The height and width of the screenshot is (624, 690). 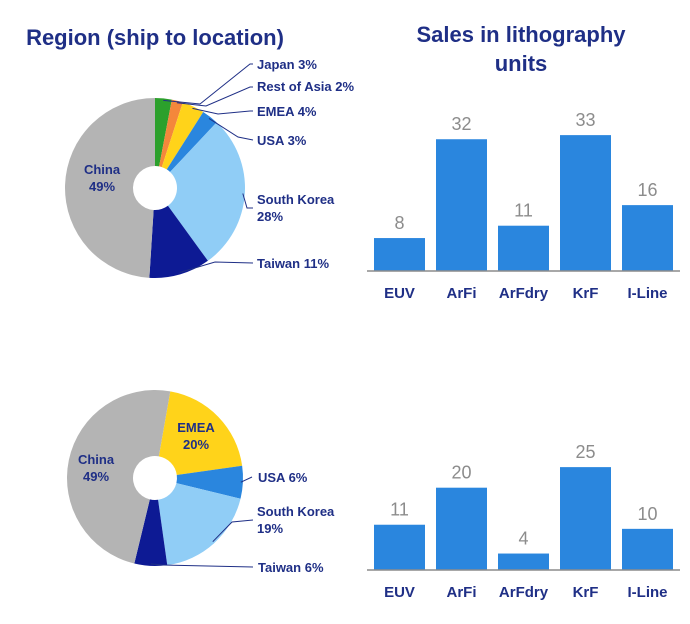 What do you see at coordinates (521, 34) in the screenshot?
I see `sales-chart-title-line1: Sales in lithography` at bounding box center [521, 34].